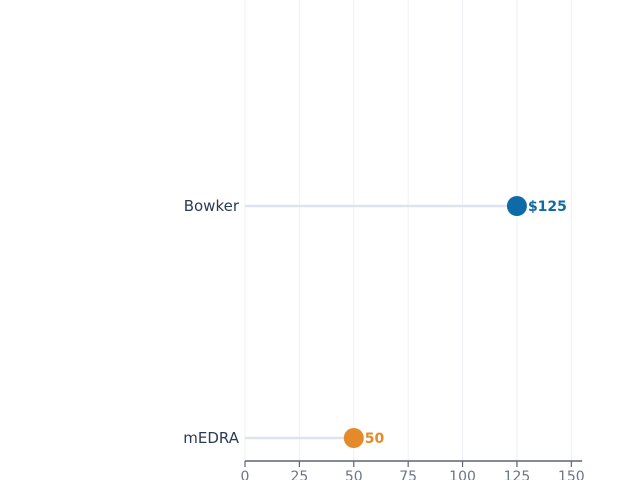 The height and width of the screenshot is (485, 640). I want to click on category-label-medra: mEDRA, so click(211, 438).